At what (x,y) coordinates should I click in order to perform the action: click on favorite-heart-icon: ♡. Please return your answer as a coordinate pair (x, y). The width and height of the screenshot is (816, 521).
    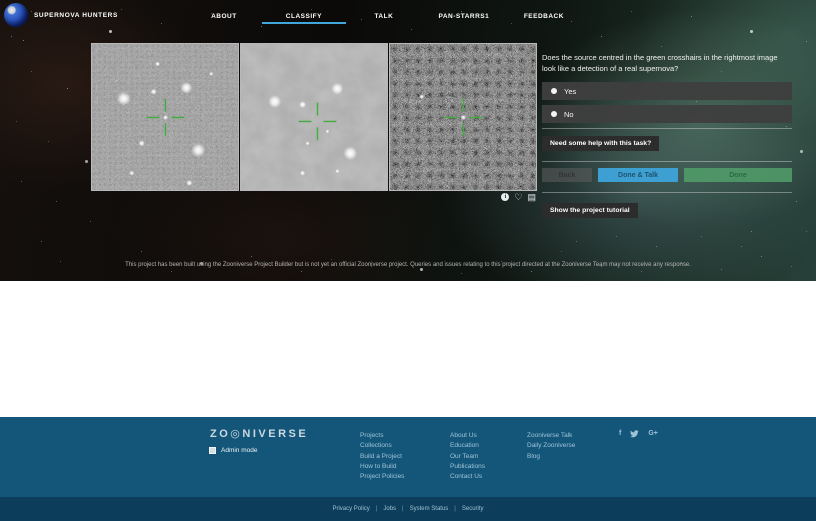
    Looking at the image, I should click on (518, 196).